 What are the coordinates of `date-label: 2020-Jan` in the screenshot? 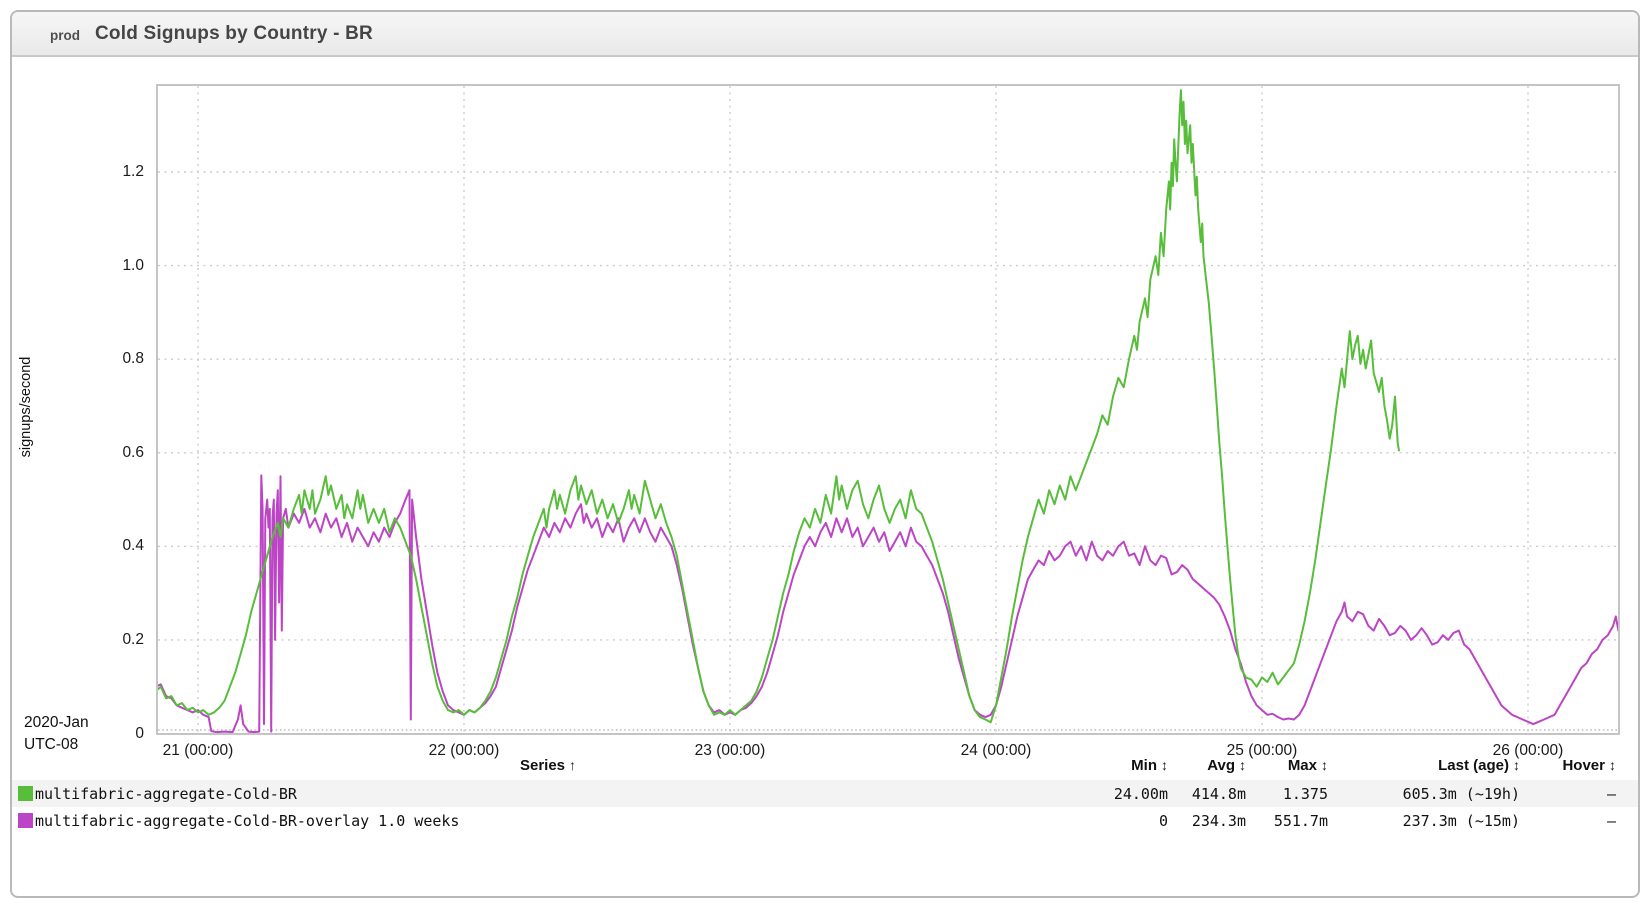 It's located at (56, 722).